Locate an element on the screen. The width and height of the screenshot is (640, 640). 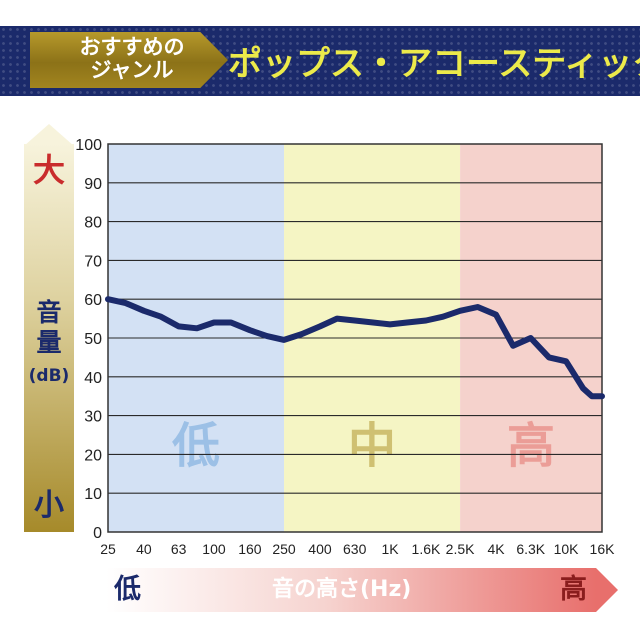
pitch-axis-label: 音の高さ(Hz) is located at coordinates (342, 589).